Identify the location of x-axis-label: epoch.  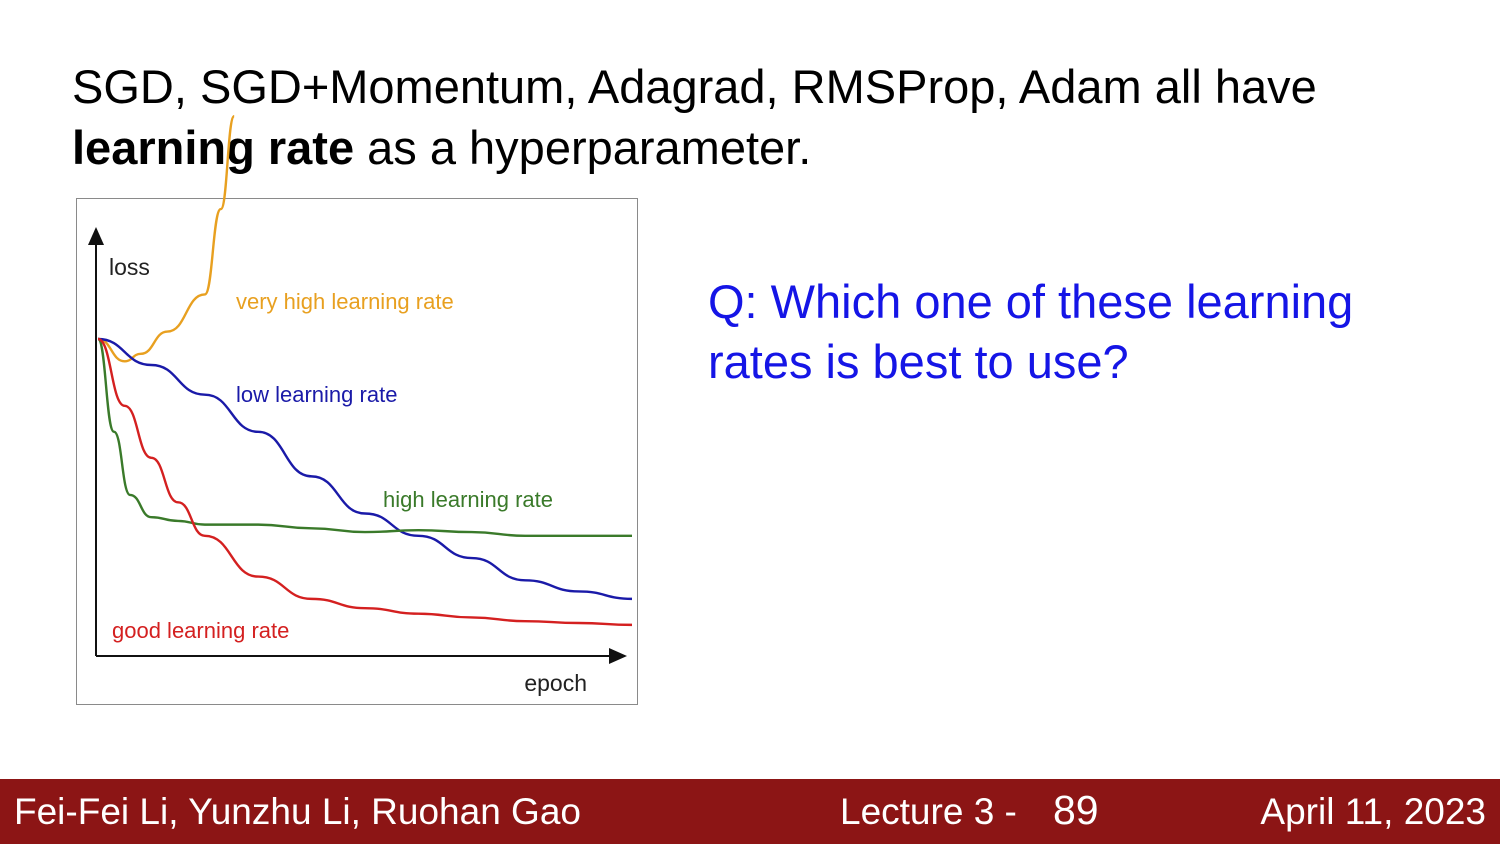
(555, 683).